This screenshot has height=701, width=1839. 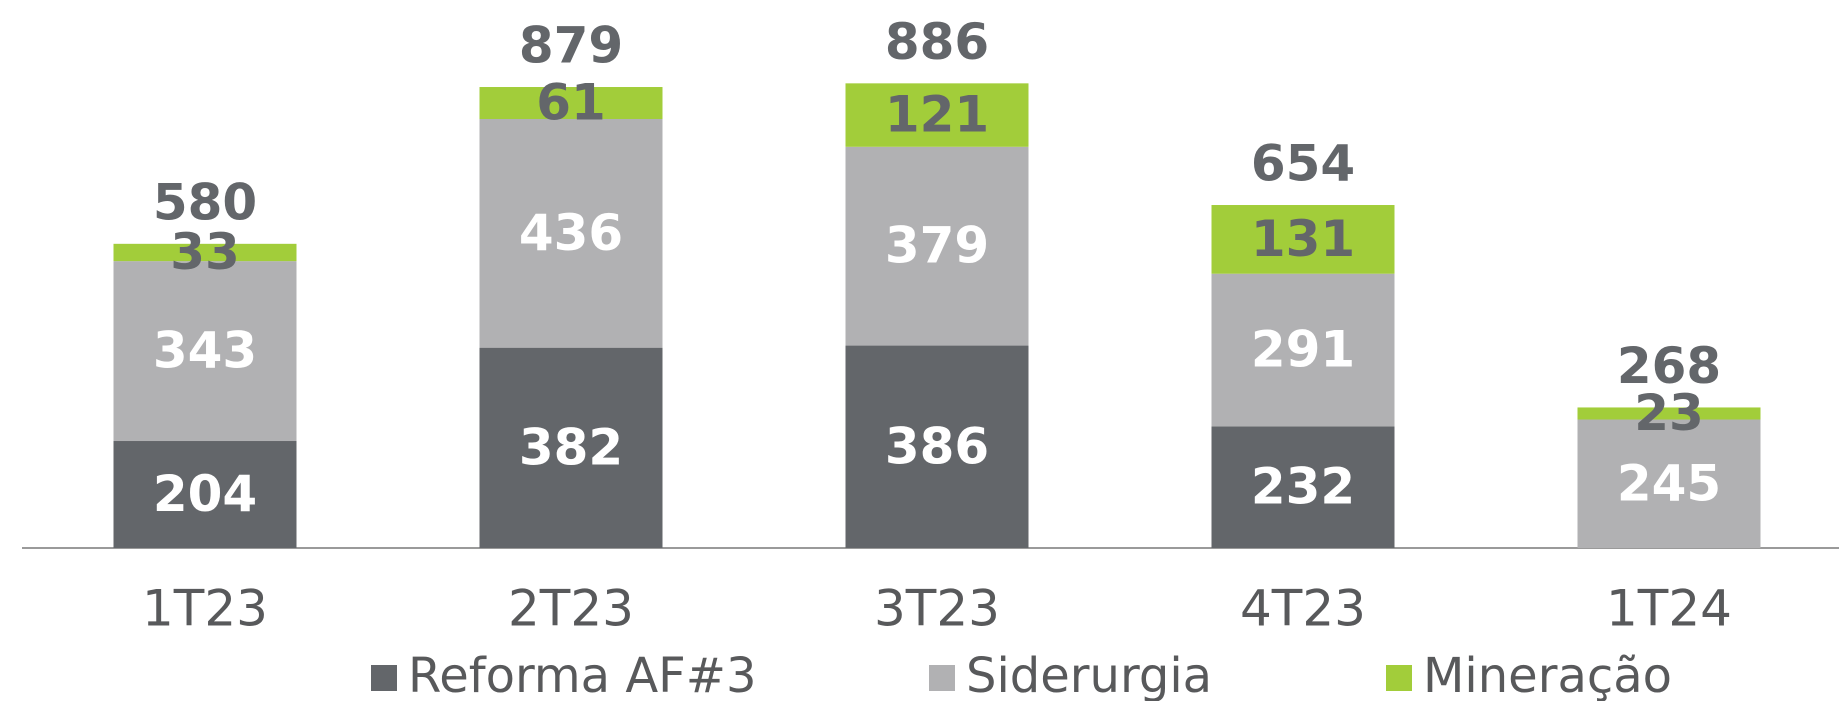 I want to click on data-label: 131, so click(x=1303, y=239).